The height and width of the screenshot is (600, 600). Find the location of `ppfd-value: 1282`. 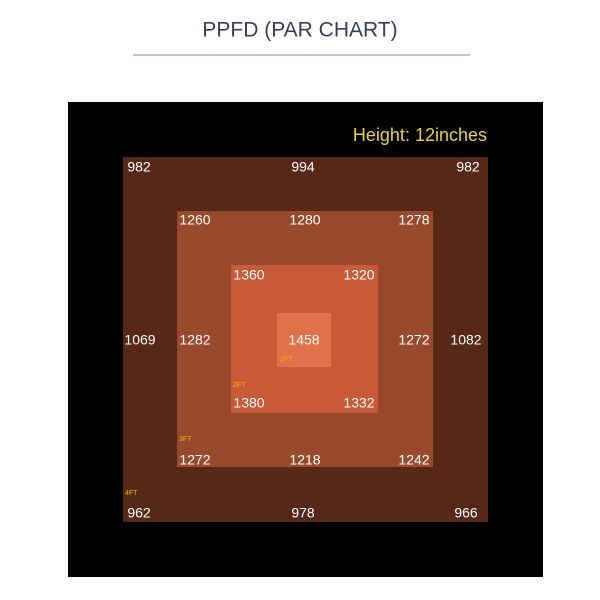

ppfd-value: 1282 is located at coordinates (194, 340).